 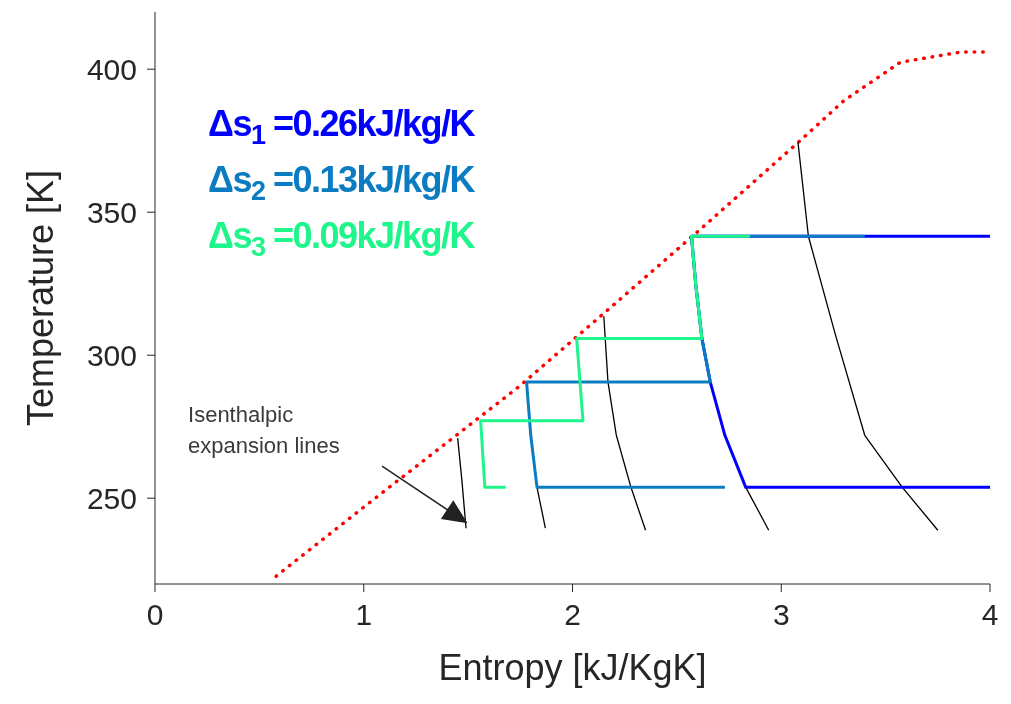 What do you see at coordinates (364, 615) in the screenshot?
I see `x-tick-label: 1` at bounding box center [364, 615].